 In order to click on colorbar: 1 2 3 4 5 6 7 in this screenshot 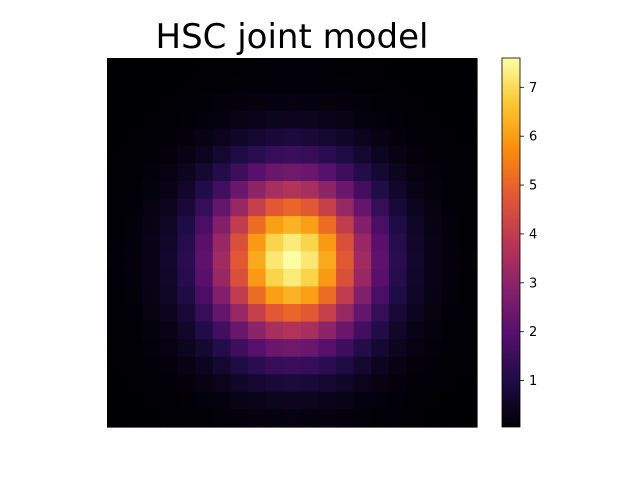, I will do `click(519, 242)`.